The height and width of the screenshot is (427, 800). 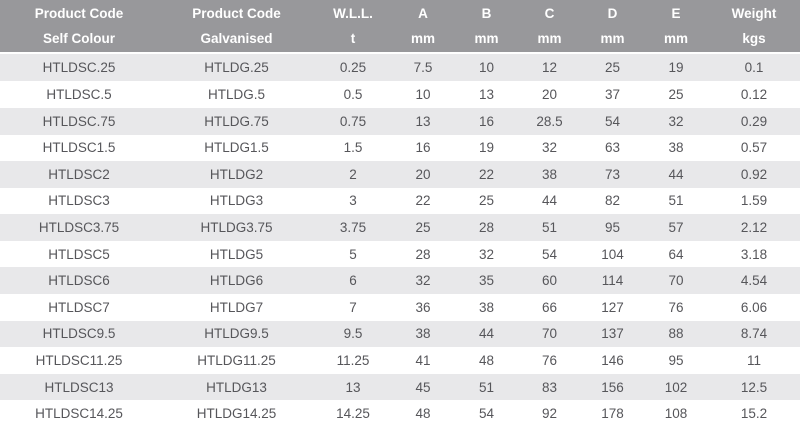 What do you see at coordinates (353, 360) in the screenshot?
I see `table-cell: 11.25` at bounding box center [353, 360].